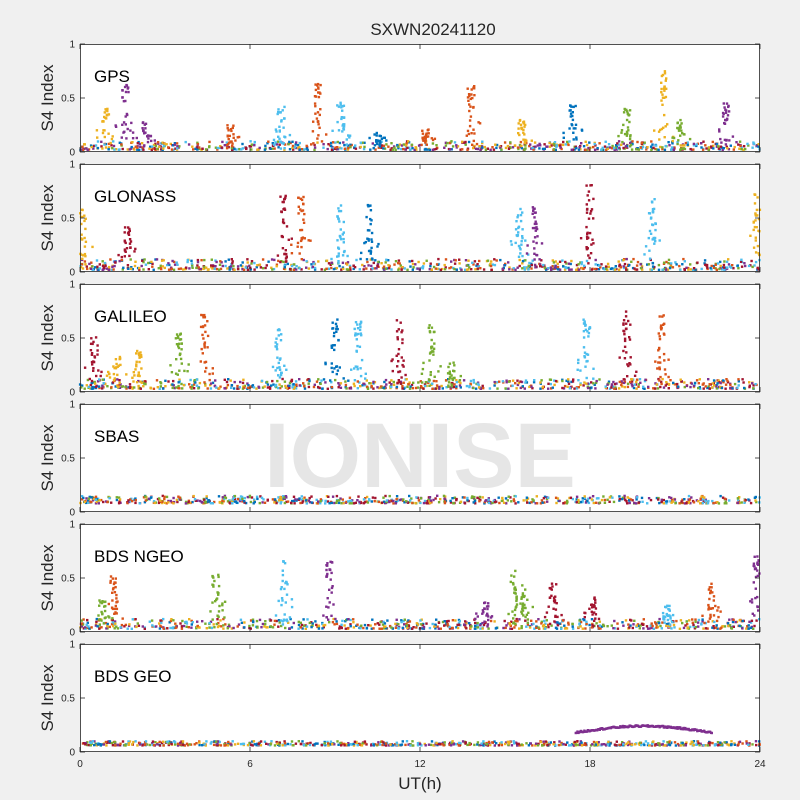  Describe the element at coordinates (418, 350) in the screenshot. I see `data-points` at that location.